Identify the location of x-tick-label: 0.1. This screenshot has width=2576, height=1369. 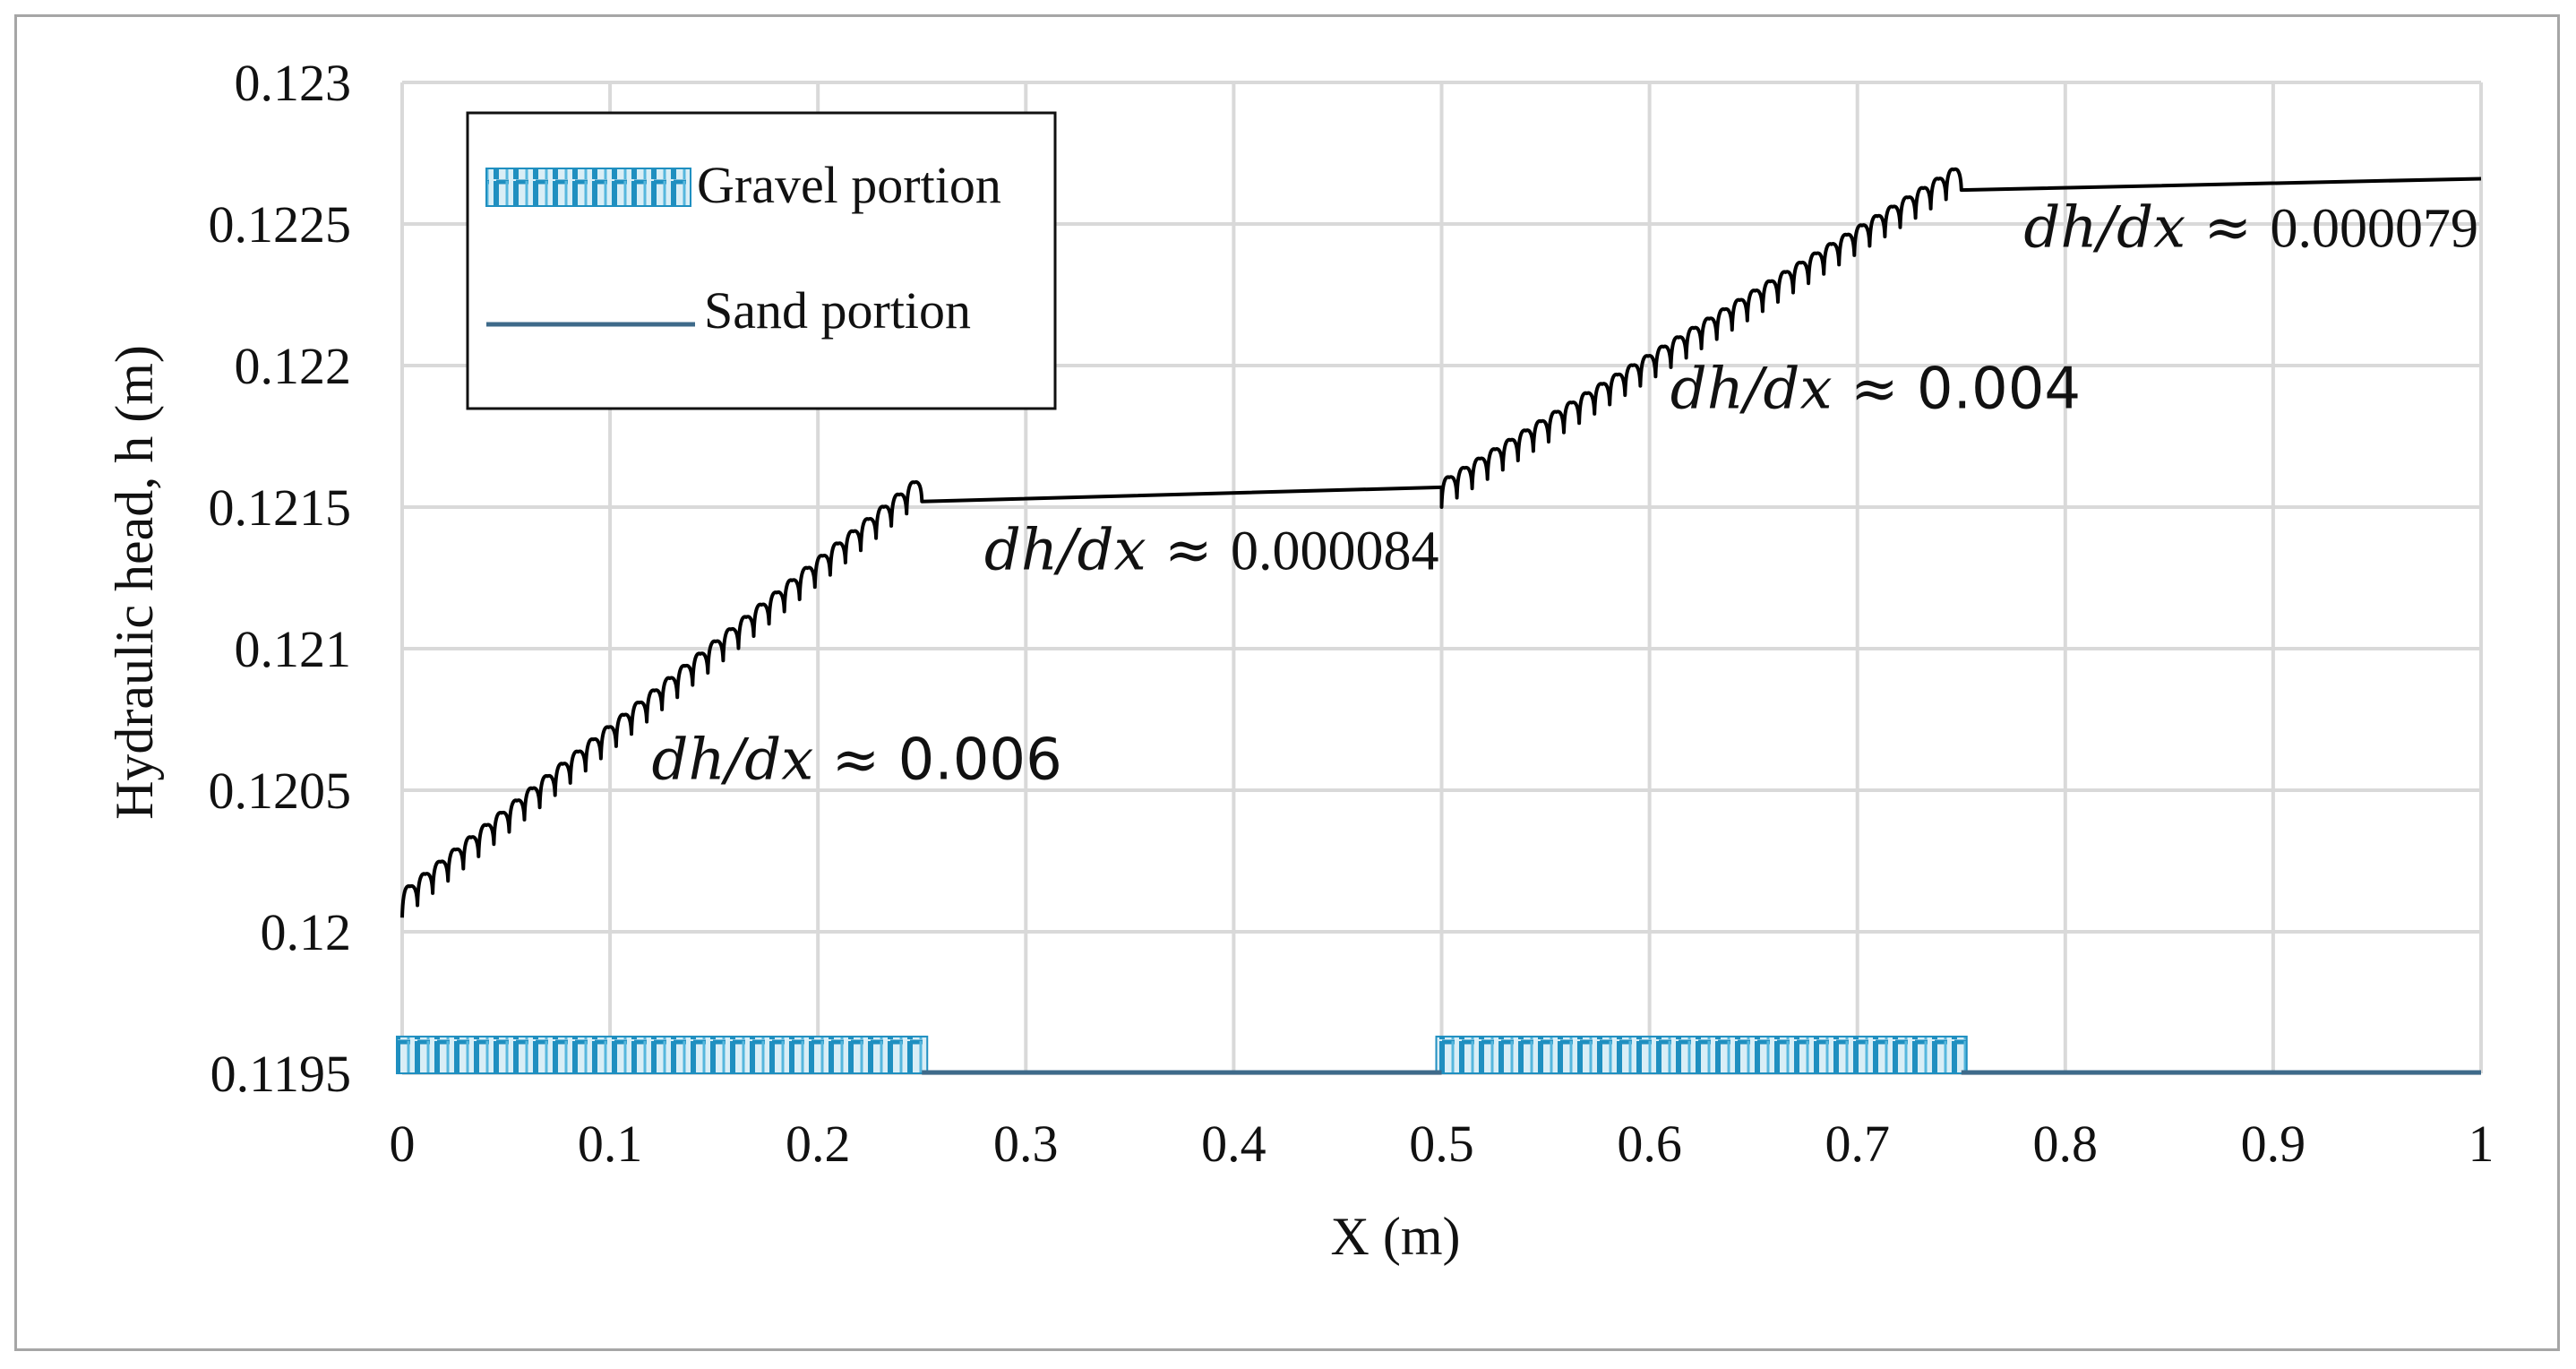
(610, 1144).